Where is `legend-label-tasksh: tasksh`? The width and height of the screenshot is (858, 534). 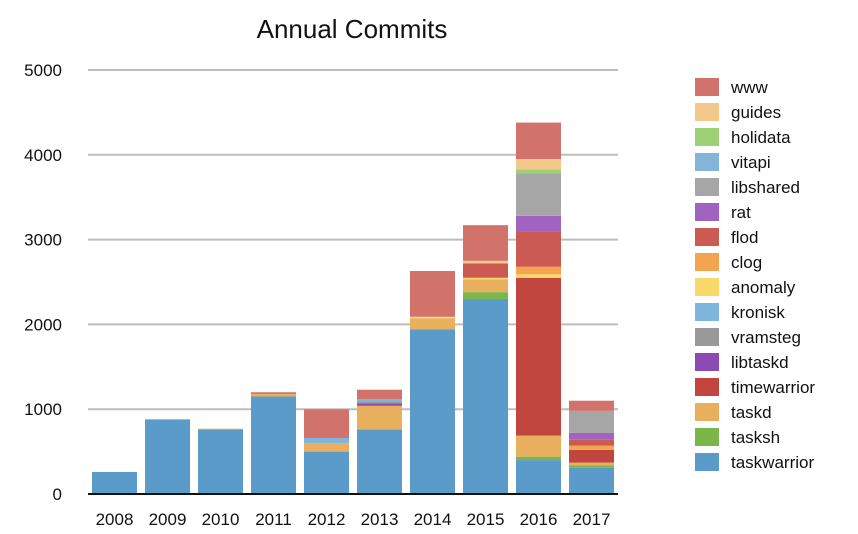
legend-label-tasksh: tasksh is located at coordinates (755, 437).